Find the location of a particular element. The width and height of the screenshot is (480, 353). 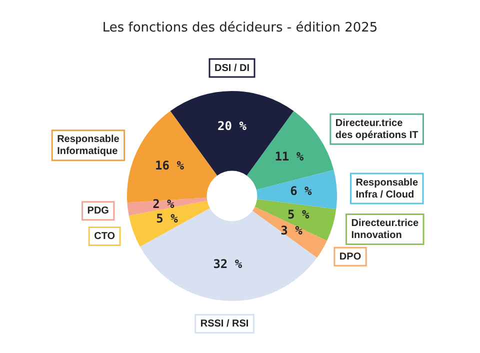

data-label: 11 % is located at coordinates (289, 156).